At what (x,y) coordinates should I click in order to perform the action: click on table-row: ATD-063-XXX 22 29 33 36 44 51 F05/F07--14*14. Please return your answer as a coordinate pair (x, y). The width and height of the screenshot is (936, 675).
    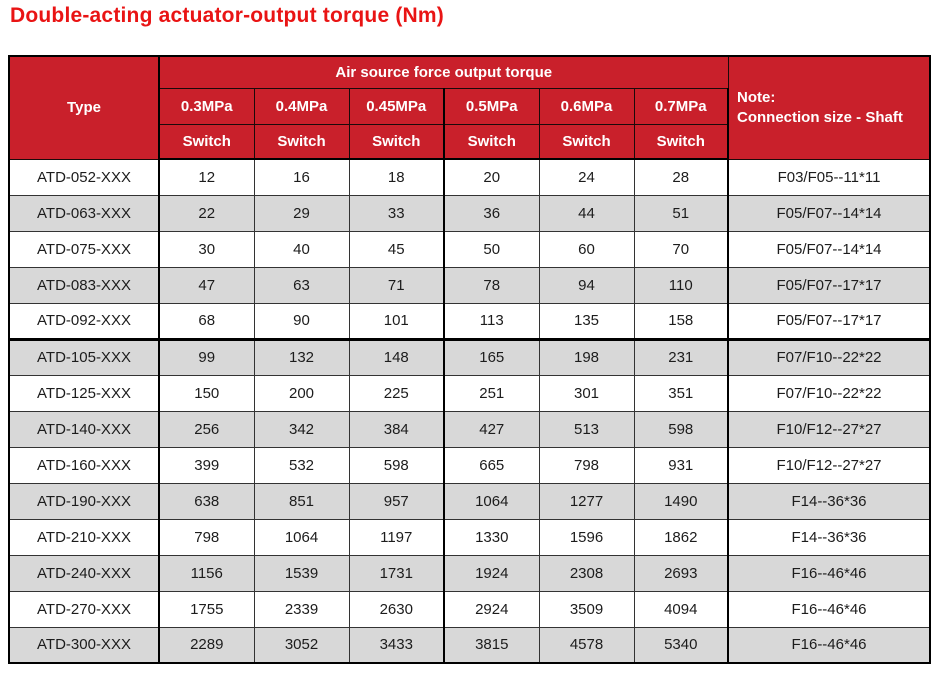
    Looking at the image, I should click on (469, 213).